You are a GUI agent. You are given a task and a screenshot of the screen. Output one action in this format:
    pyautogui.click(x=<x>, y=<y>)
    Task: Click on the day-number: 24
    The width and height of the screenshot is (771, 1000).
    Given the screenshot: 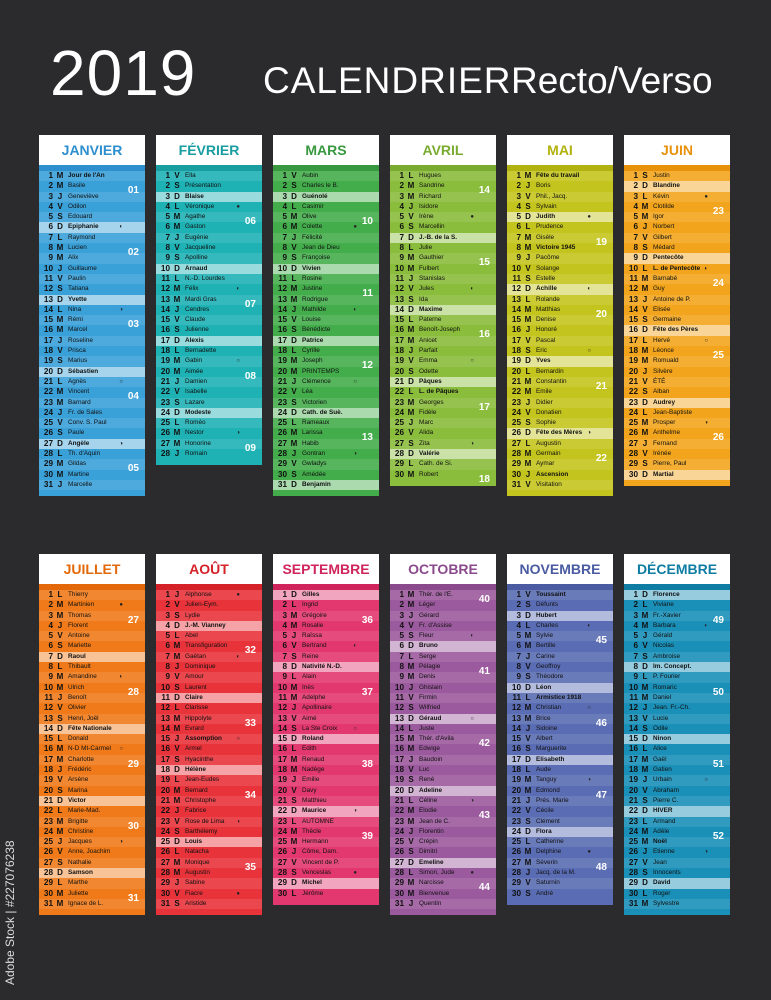 What is the action you would take?
    pyautogui.click(x=633, y=412)
    